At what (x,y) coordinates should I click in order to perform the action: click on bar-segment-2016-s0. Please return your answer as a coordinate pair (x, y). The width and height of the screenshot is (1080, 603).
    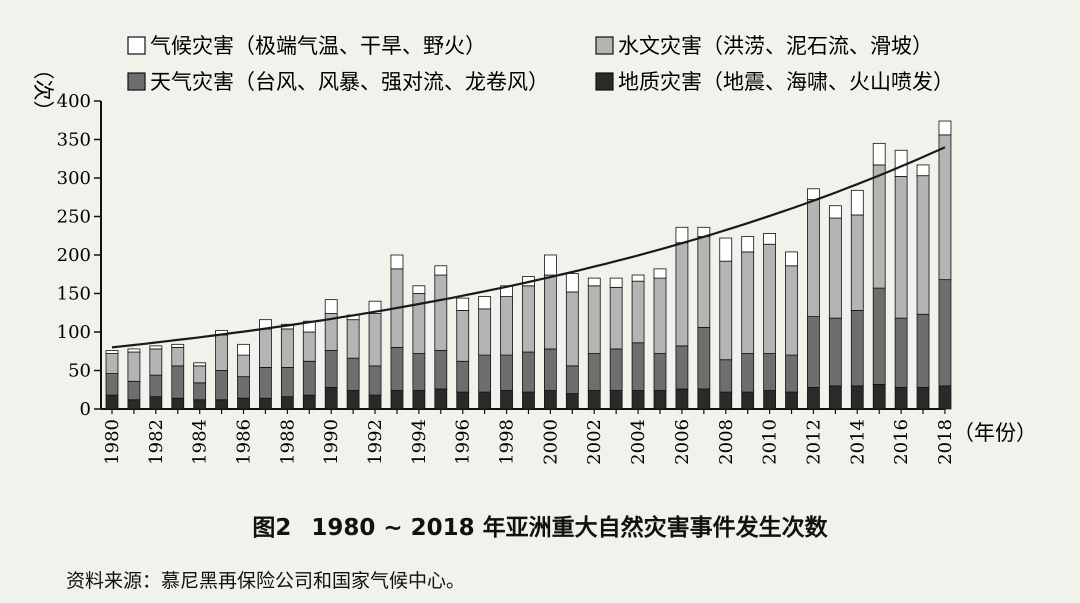
    Looking at the image, I should click on (901, 398).